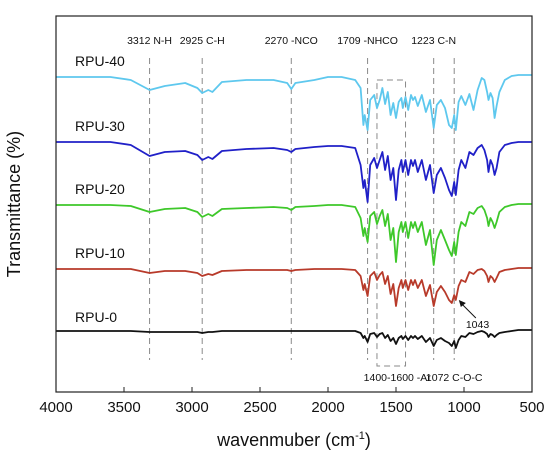  Describe the element at coordinates (123, 407) in the screenshot. I see `x-tick-label-3500: 3500` at that location.